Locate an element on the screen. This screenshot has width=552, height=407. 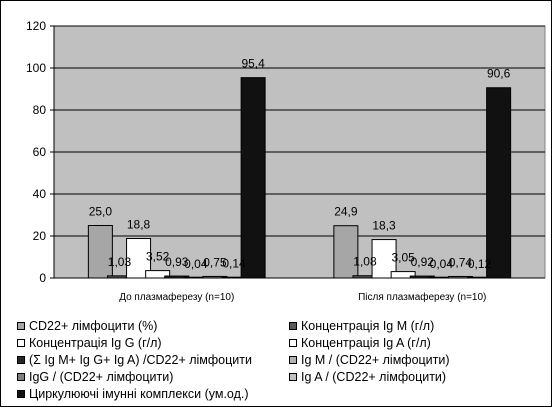
legend-item: Ig A / (CD22+ лімфоцити) is located at coordinates (367, 377).